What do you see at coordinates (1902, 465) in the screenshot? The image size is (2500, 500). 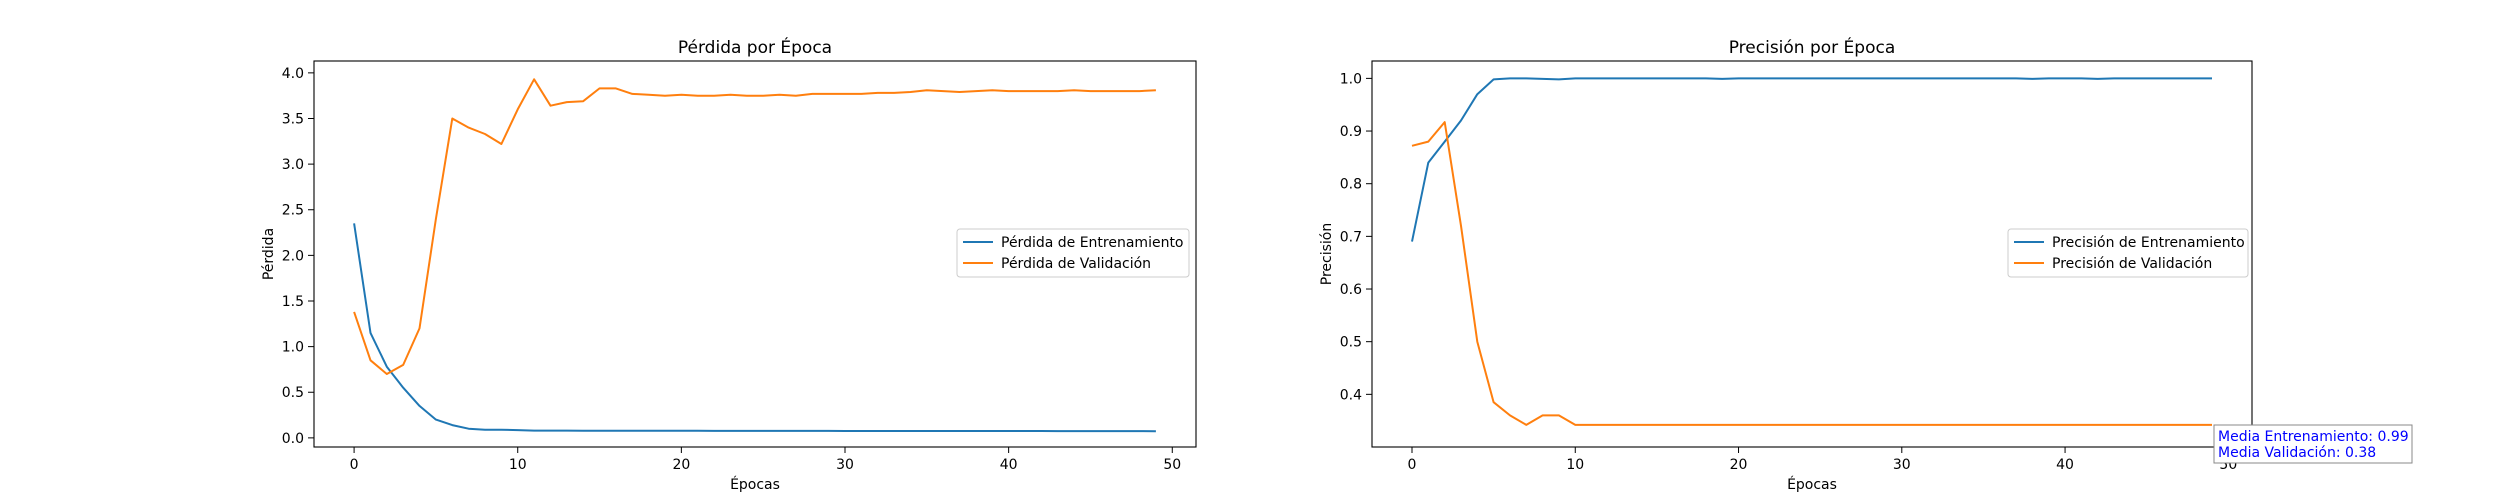 I see `accuracy-x-tick-label: 30` at bounding box center [1902, 465].